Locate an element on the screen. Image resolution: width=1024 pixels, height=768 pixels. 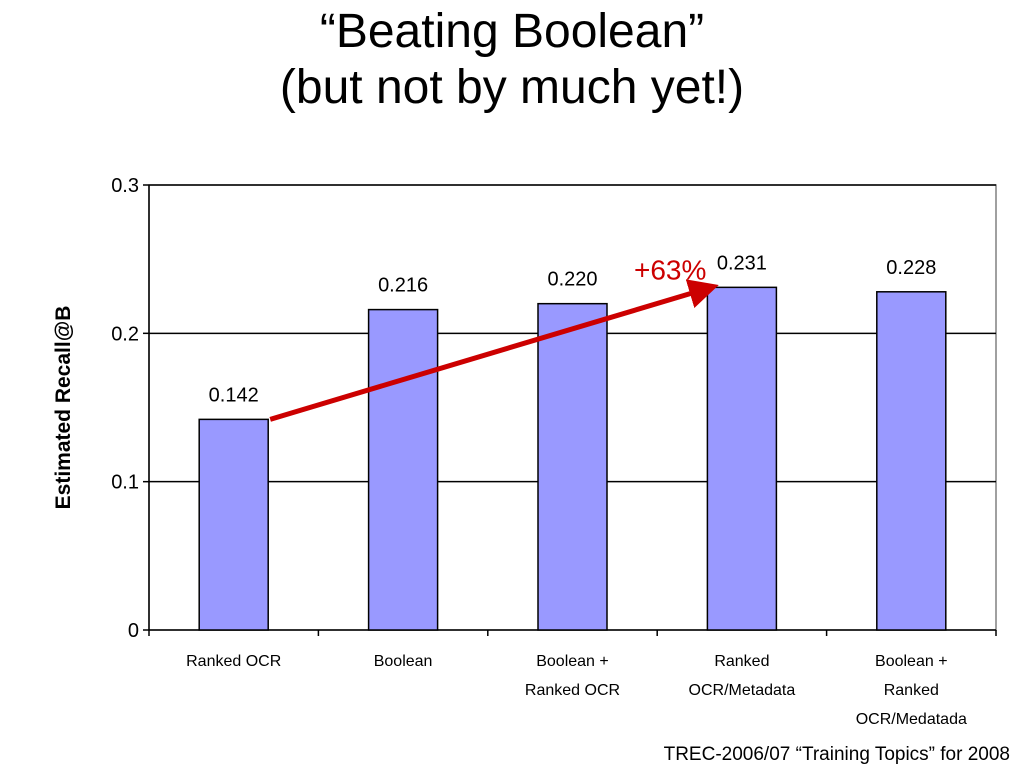
x-tick-label: OCR/Medatada is located at coordinates (911, 719).